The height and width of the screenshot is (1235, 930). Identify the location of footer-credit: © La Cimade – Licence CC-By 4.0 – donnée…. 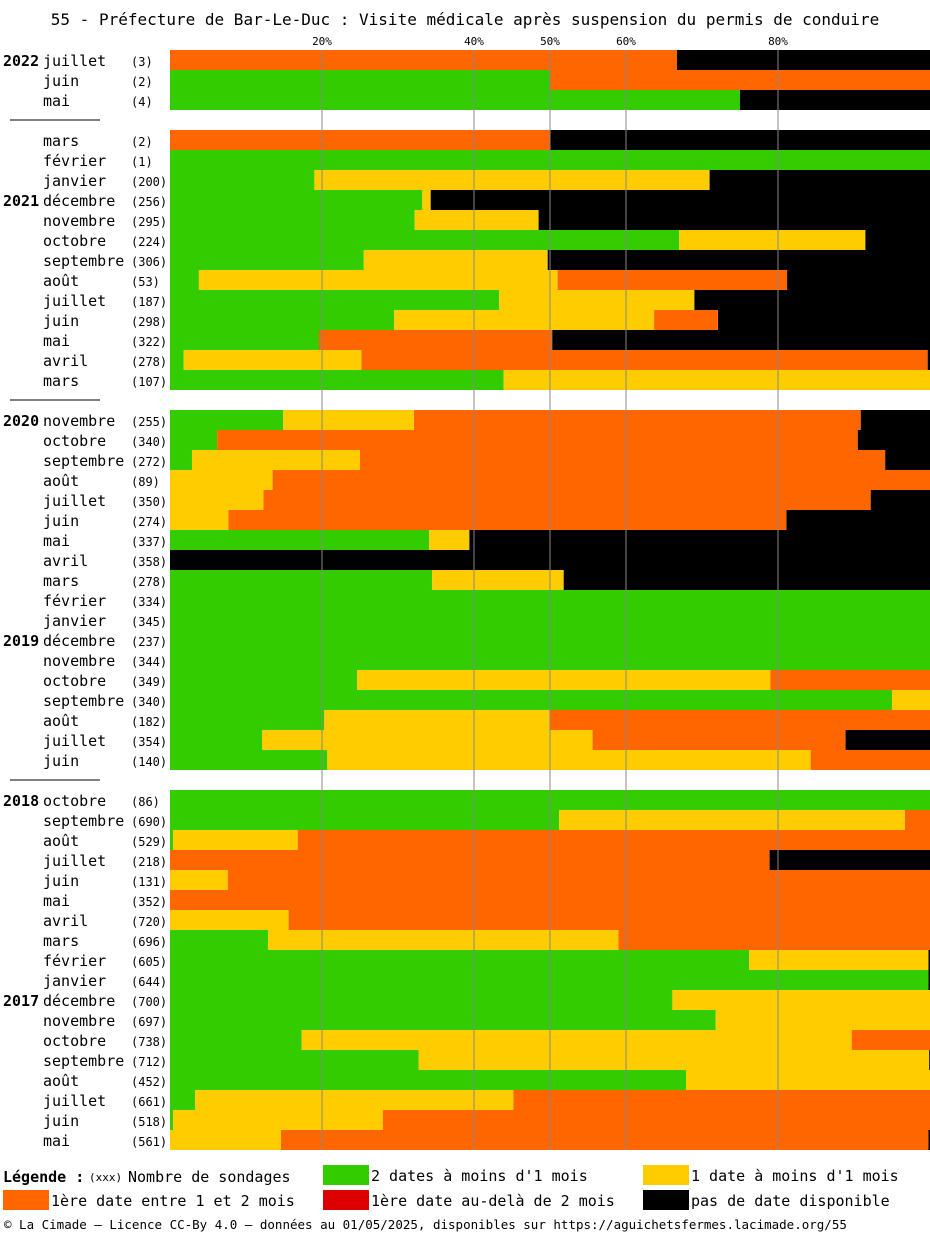
(425, 1224).